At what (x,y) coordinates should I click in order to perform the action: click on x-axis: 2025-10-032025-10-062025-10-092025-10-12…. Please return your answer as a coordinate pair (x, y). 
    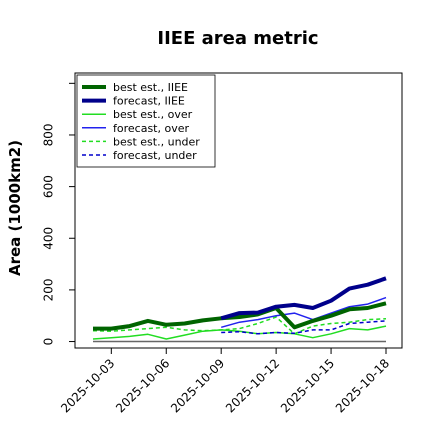
    Looking at the image, I should click on (225, 381).